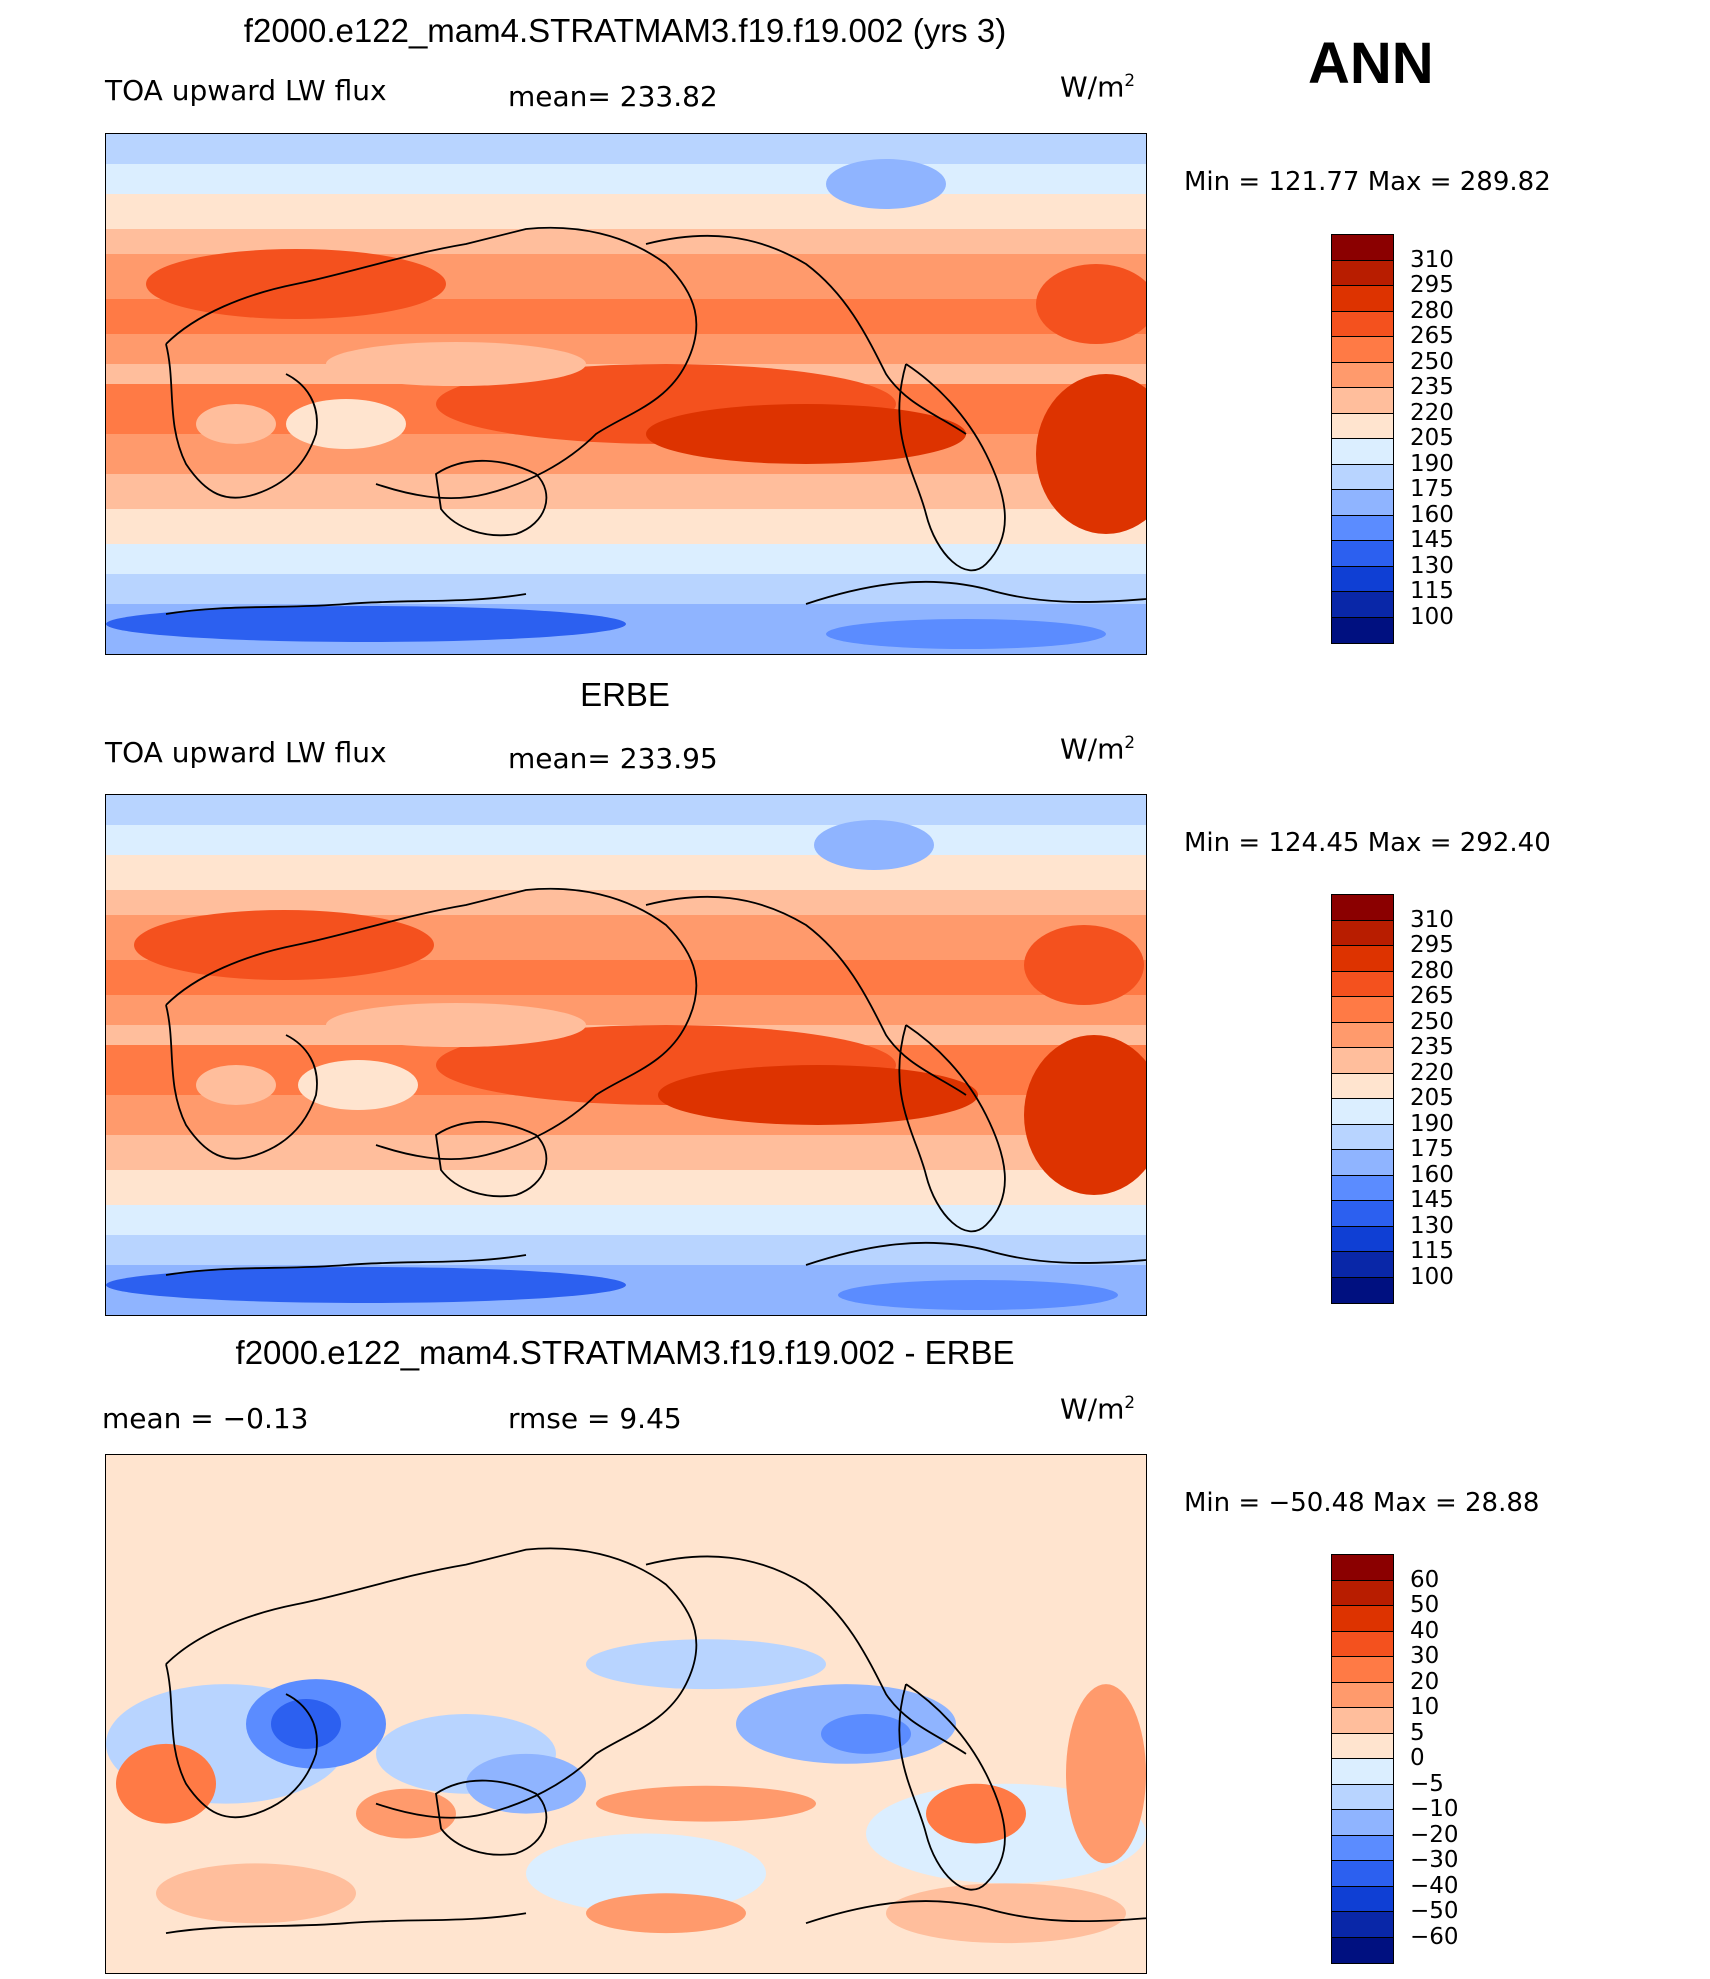  I want to click on colorbar-tick-label: 175, so click(1432, 489).